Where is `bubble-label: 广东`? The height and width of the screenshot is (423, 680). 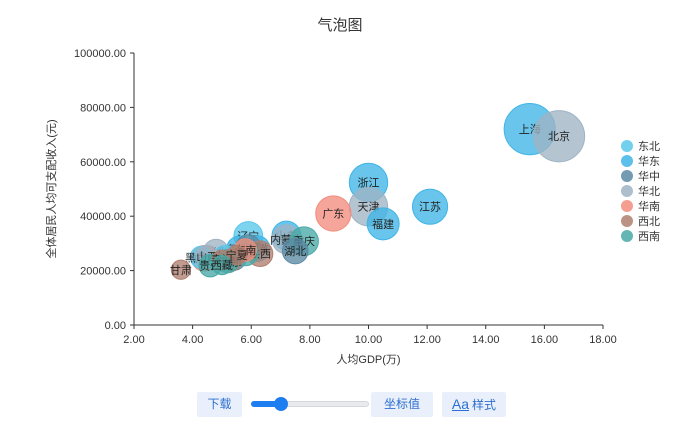 bubble-label: 广东 is located at coordinates (333, 213).